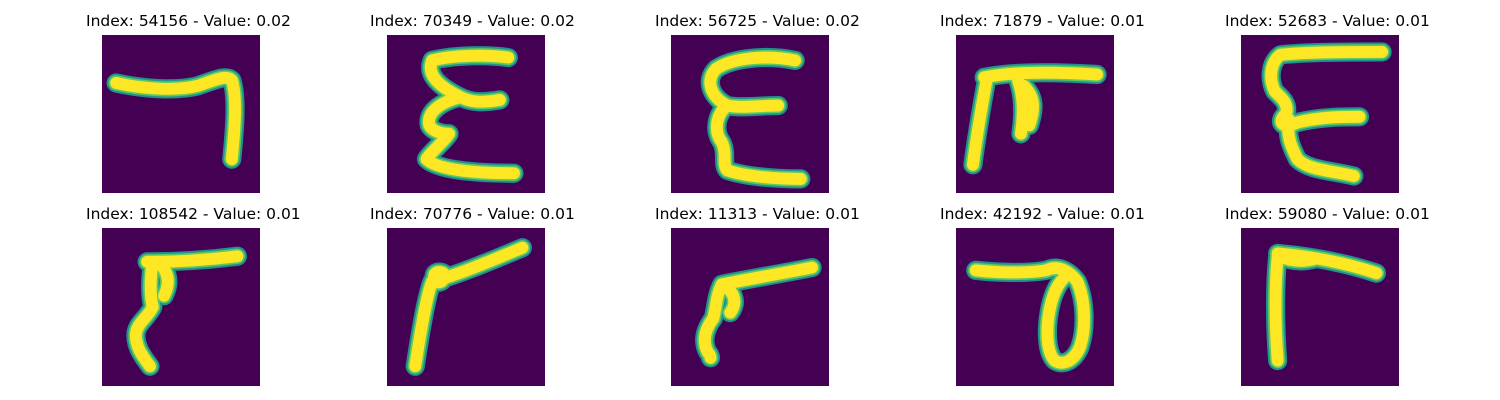 The width and height of the screenshot is (1500, 400). I want to click on glyph-pi-bar, so click(1035, 114).